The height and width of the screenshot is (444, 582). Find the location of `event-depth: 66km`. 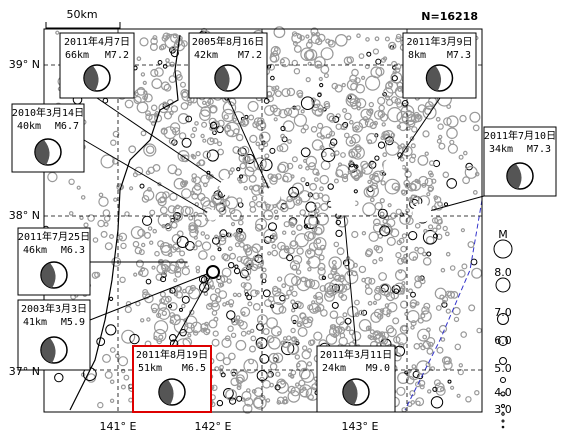

event-depth: 66km is located at coordinates (77, 55).